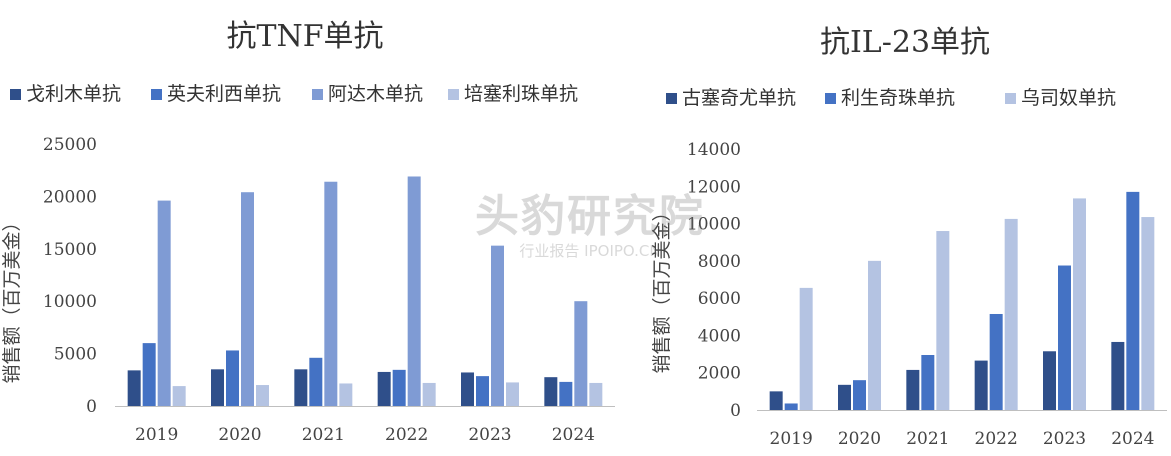 This screenshot has width=1171, height=456. Describe the element at coordinates (714, 280) in the screenshot. I see `y-axis-ticks: 0 2000 4000 6000 8000 10000 12000 14000` at that location.